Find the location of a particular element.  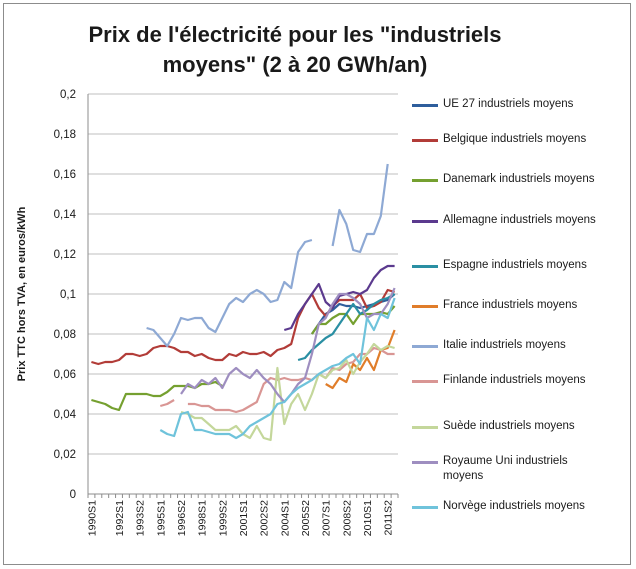

x-tick-label: 2002S2 is located at coordinates (265, 518).